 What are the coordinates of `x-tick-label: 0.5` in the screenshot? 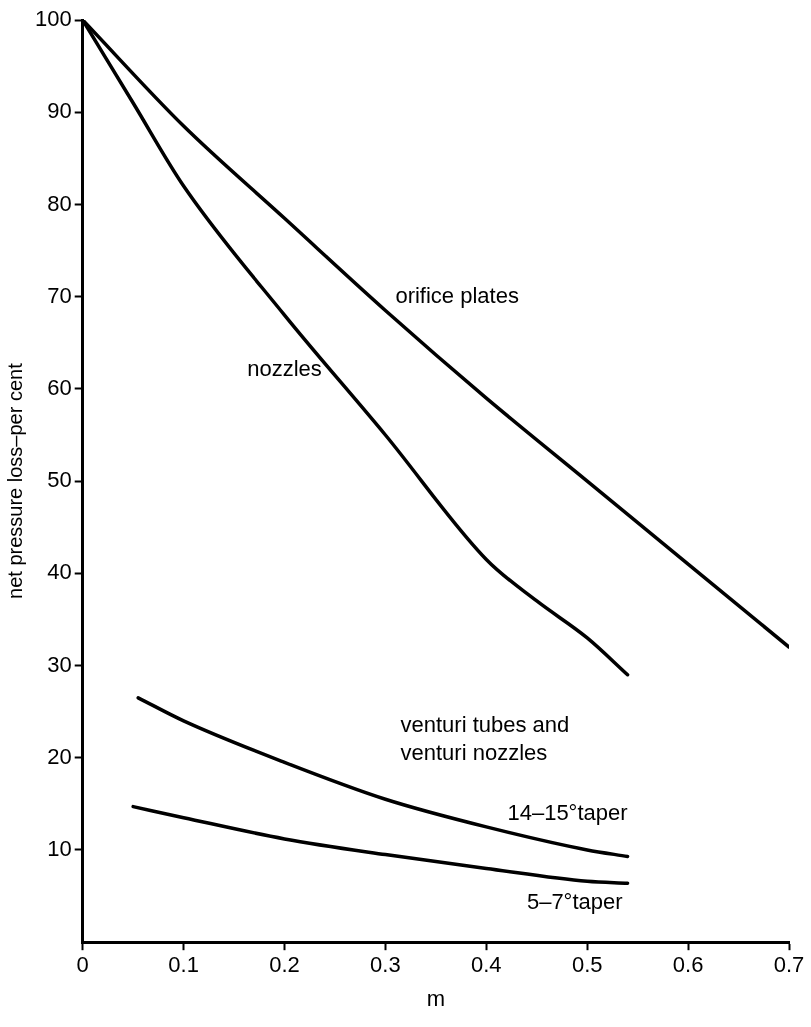 It's located at (587, 965).